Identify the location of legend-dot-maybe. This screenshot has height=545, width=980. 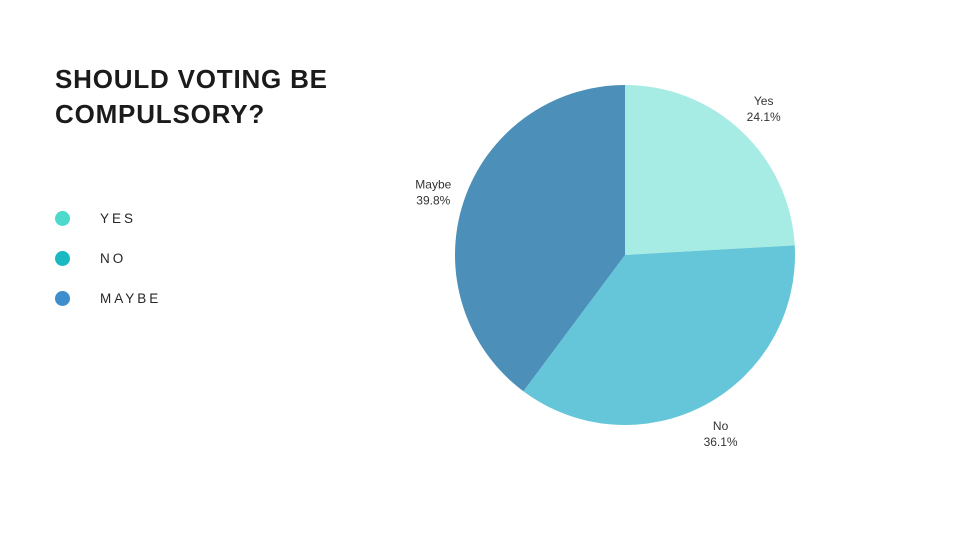
(62, 298).